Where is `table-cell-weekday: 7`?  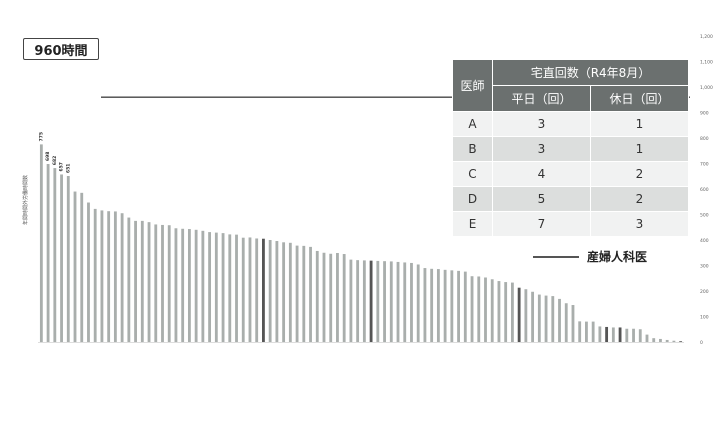 table-cell-weekday: 7 is located at coordinates (541, 224).